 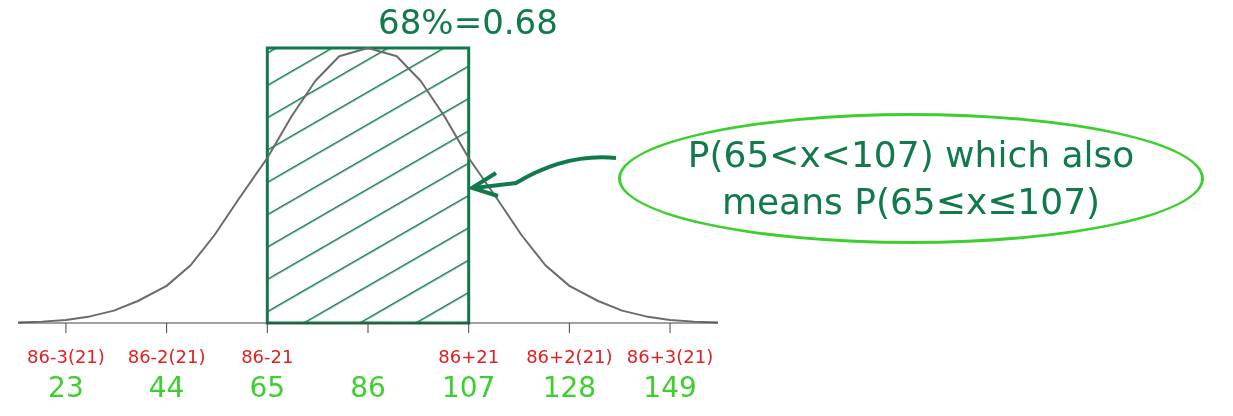 What do you see at coordinates (468, 22) in the screenshot?
I see `band-label: 68%=0.68` at bounding box center [468, 22].